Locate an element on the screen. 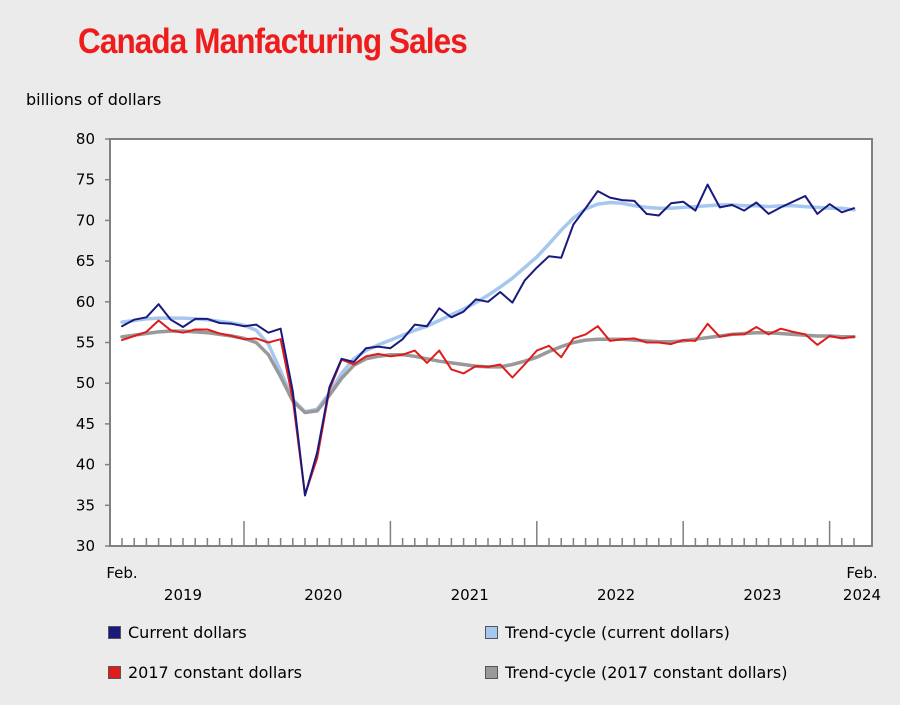  legend-item-trend-current: Trend-cycle (current dollars) is located at coordinates (607, 632).